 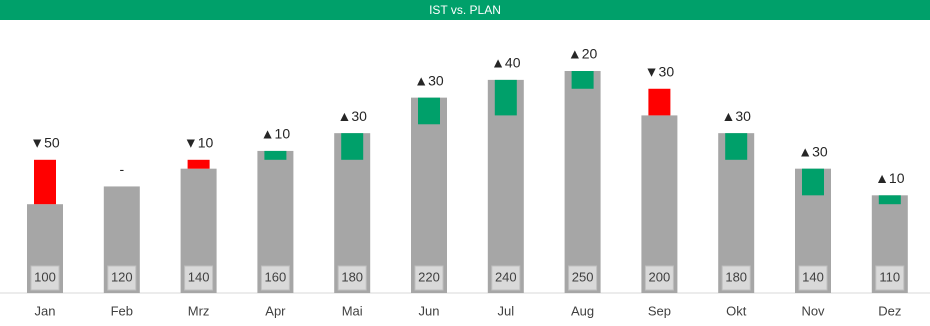 What do you see at coordinates (505, 310) in the screenshot?
I see `x-tick-label: Jul` at bounding box center [505, 310].